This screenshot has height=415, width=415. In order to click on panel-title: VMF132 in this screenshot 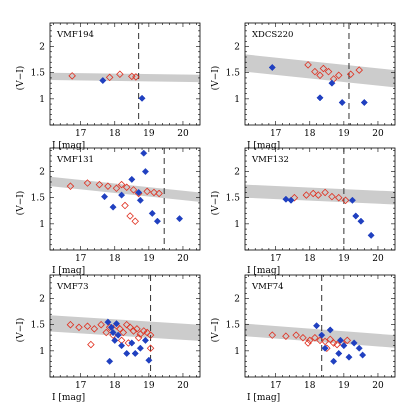, I will do `click(270, 160)`.